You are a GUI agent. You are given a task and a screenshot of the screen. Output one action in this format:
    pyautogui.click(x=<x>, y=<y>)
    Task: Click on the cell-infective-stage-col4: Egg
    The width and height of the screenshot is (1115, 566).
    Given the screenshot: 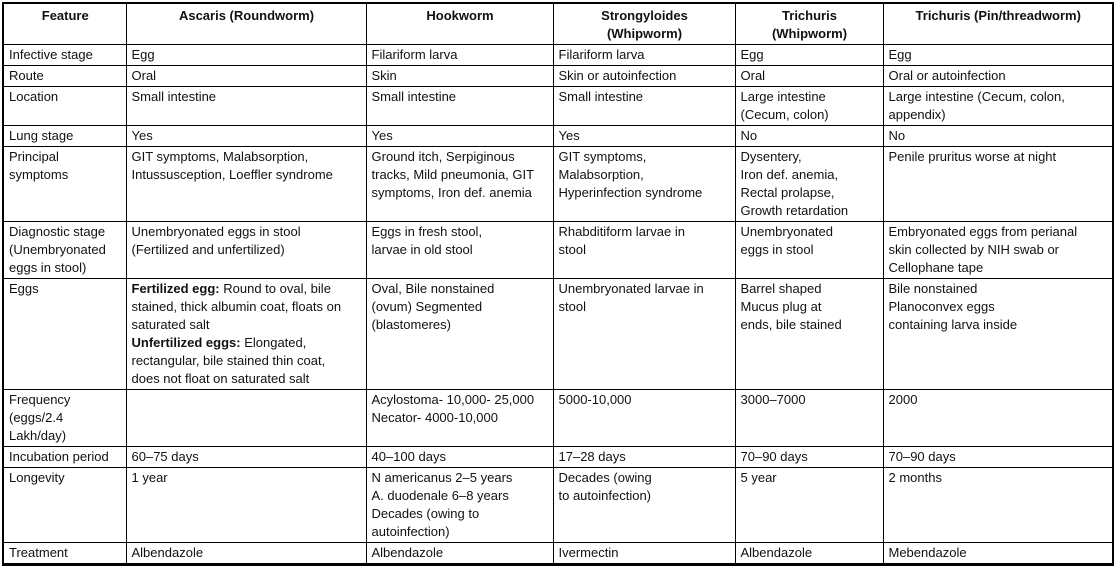 What is the action you would take?
    pyautogui.click(x=809, y=55)
    